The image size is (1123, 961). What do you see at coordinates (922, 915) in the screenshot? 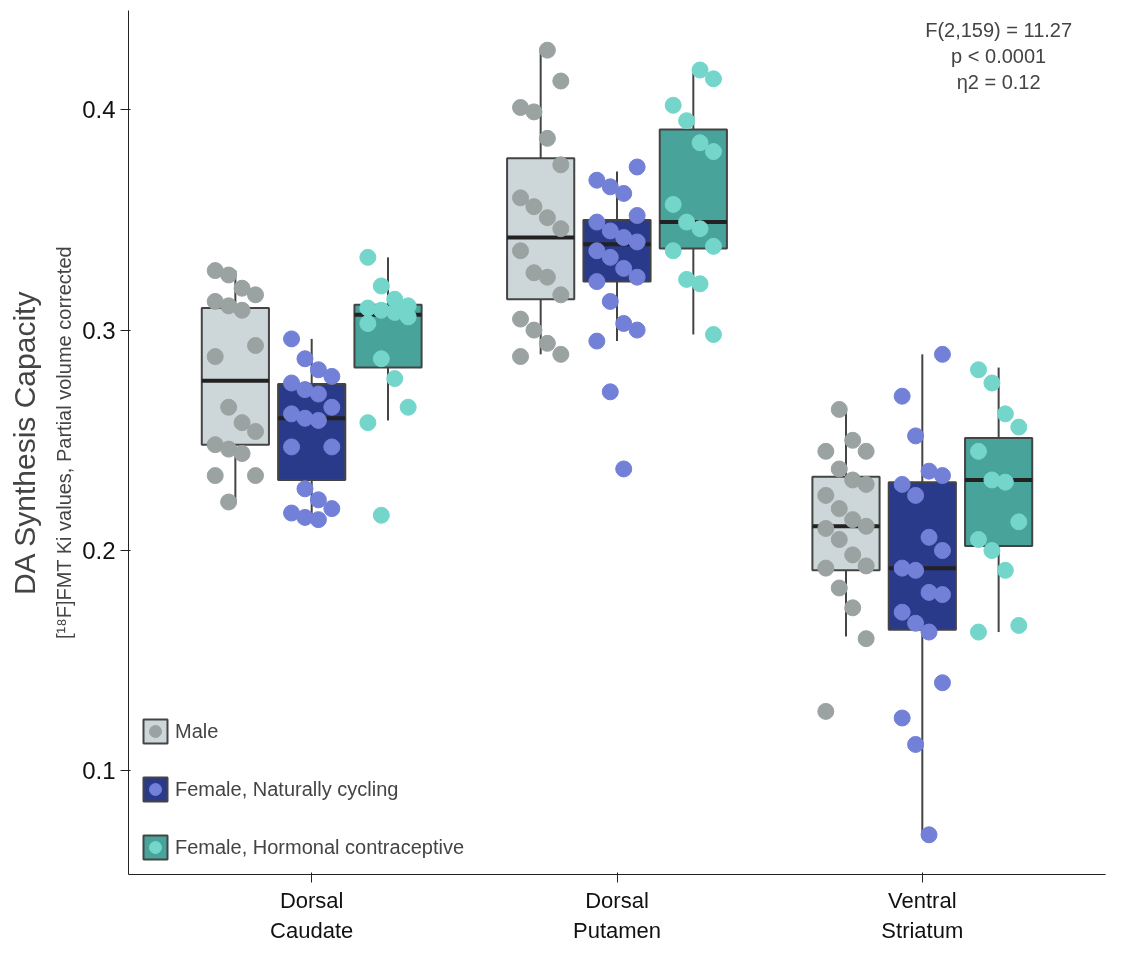
I see `x-tick-label: Ventral Striatum` at bounding box center [922, 915].